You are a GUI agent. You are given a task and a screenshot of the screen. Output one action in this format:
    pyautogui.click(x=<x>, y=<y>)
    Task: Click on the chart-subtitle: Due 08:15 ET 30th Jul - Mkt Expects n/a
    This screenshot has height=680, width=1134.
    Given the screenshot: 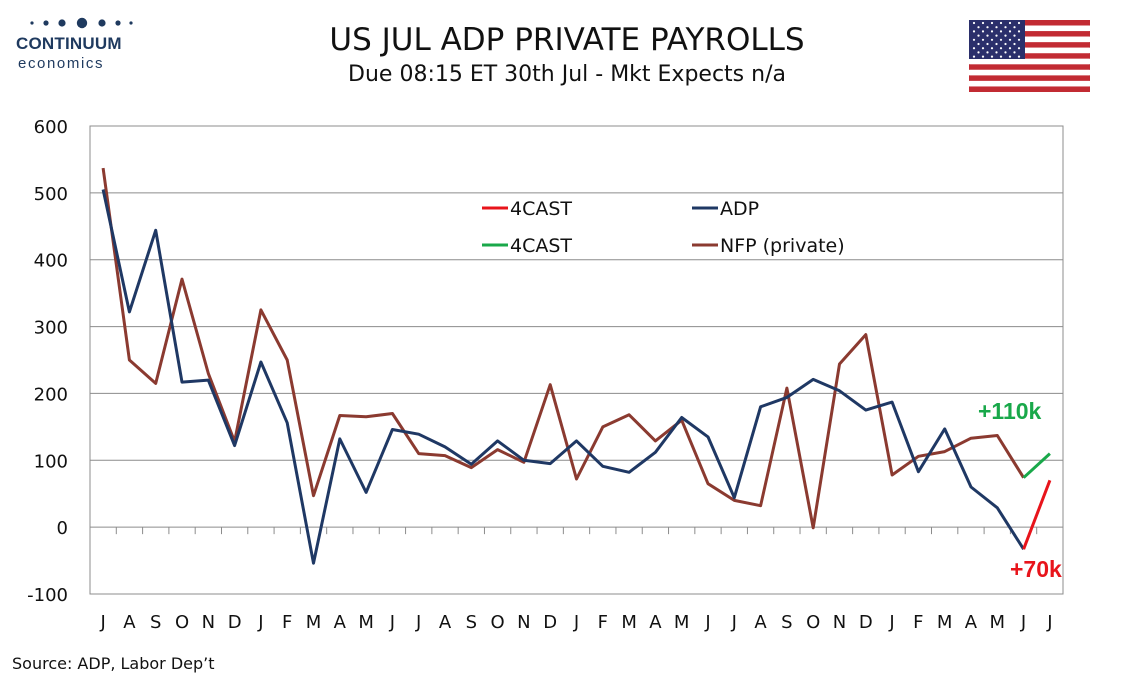 What is the action you would take?
    pyautogui.click(x=567, y=74)
    